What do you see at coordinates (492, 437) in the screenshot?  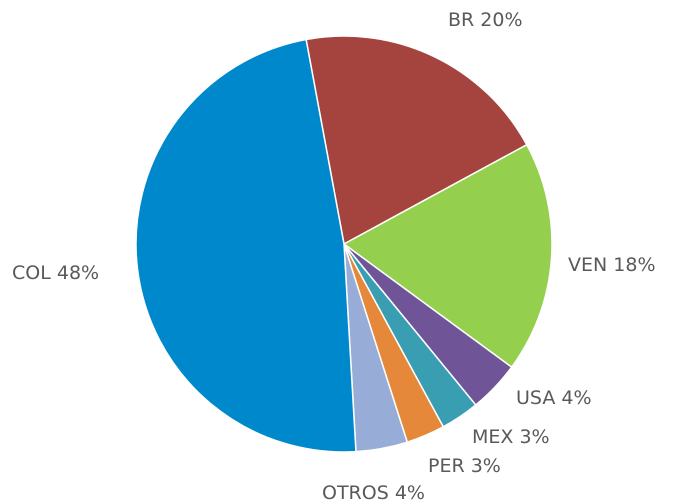 I see `category-name: MEX` at bounding box center [492, 437].